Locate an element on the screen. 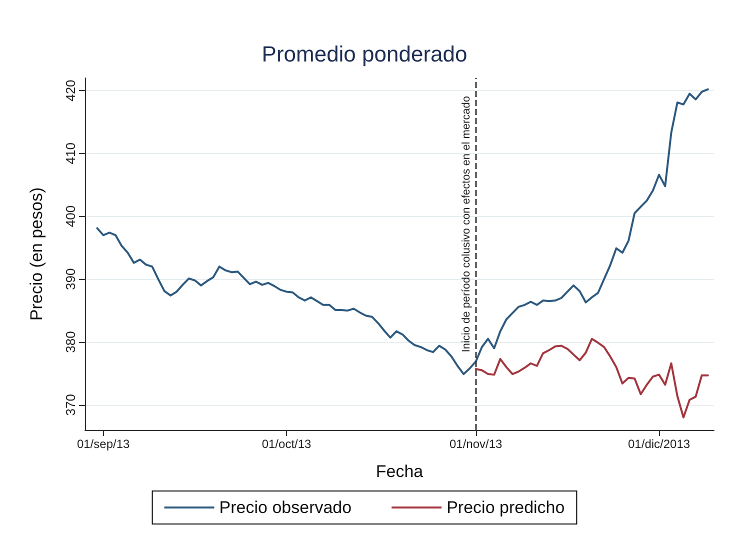 The image size is (729, 540). x-tick-label: 01/sep/13 is located at coordinates (103, 444).